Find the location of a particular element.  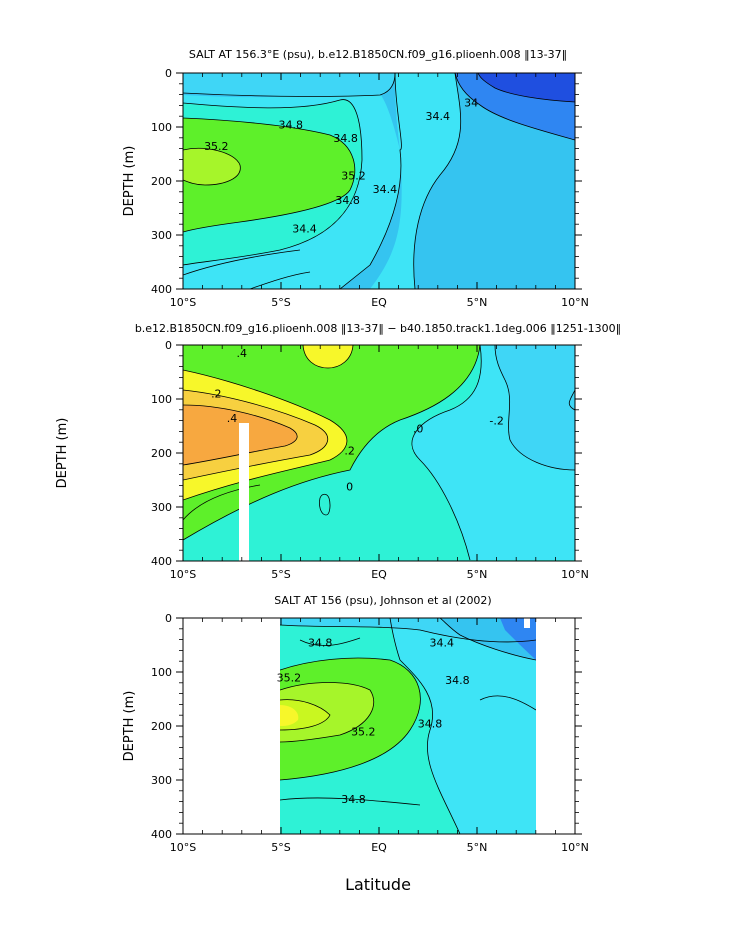

contour-label: -.2 is located at coordinates (496, 421).